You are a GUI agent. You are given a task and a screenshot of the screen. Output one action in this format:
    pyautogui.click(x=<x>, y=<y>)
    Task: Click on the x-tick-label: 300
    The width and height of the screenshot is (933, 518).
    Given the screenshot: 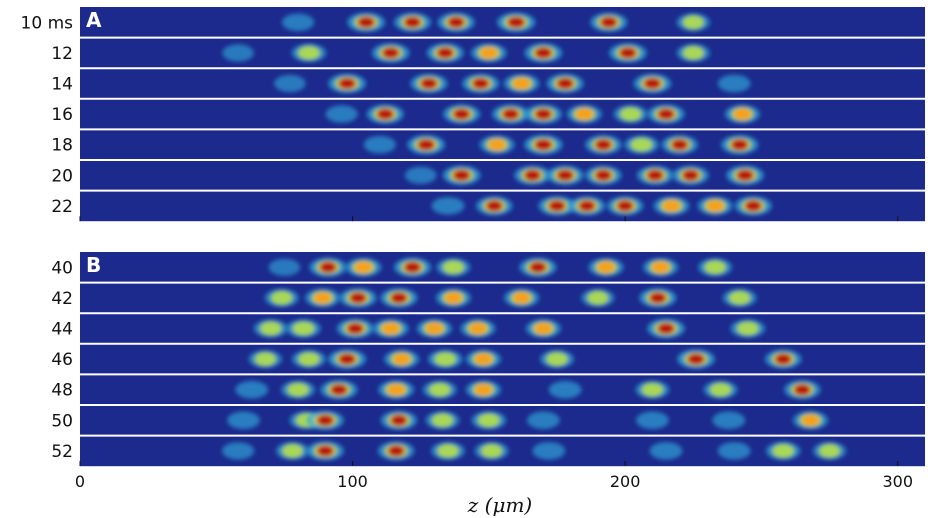 What is the action you would take?
    pyautogui.click(x=897, y=481)
    